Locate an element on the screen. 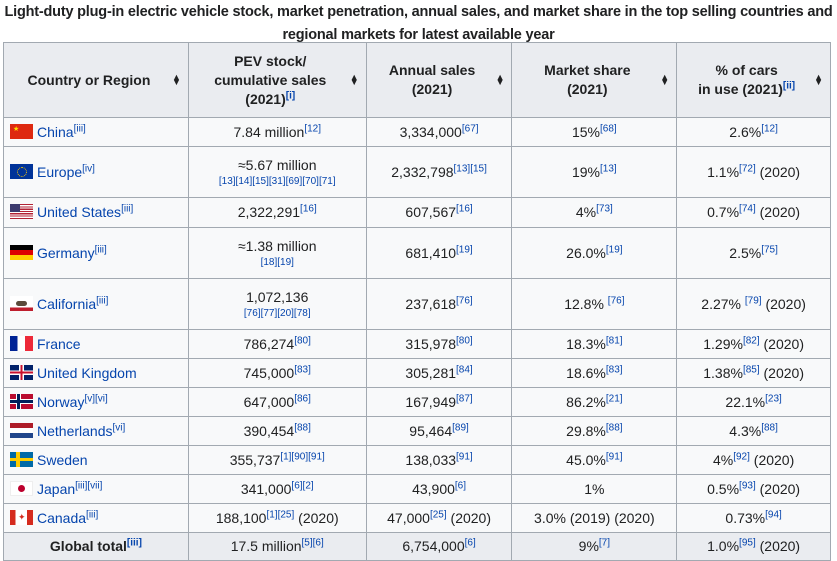 The image size is (837, 561). citation-link: [75] is located at coordinates (769, 249).